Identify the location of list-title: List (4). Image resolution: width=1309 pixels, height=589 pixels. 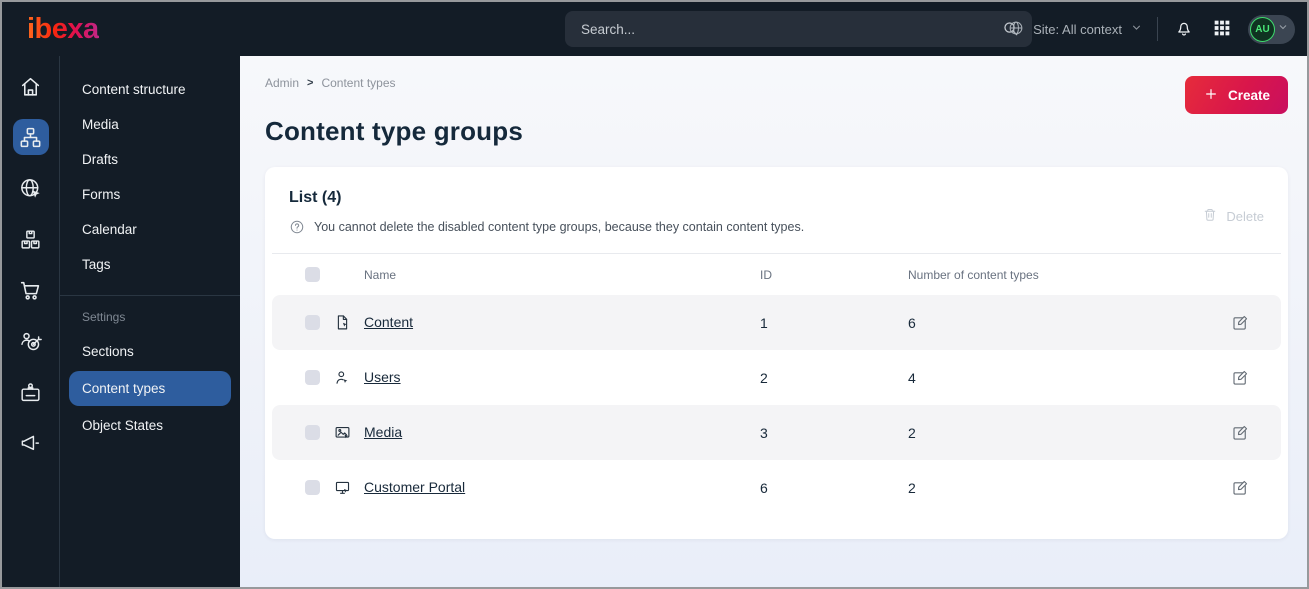
(315, 197).